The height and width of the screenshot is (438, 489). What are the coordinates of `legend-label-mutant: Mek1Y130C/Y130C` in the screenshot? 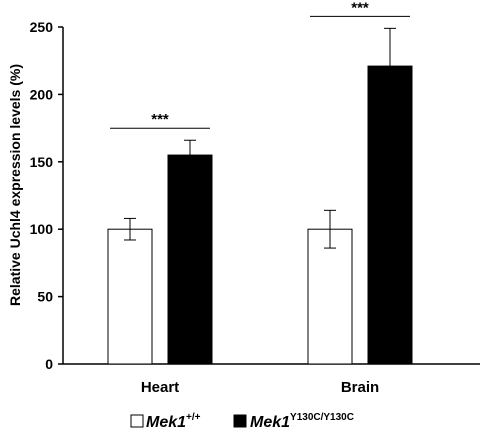 It's located at (302, 421).